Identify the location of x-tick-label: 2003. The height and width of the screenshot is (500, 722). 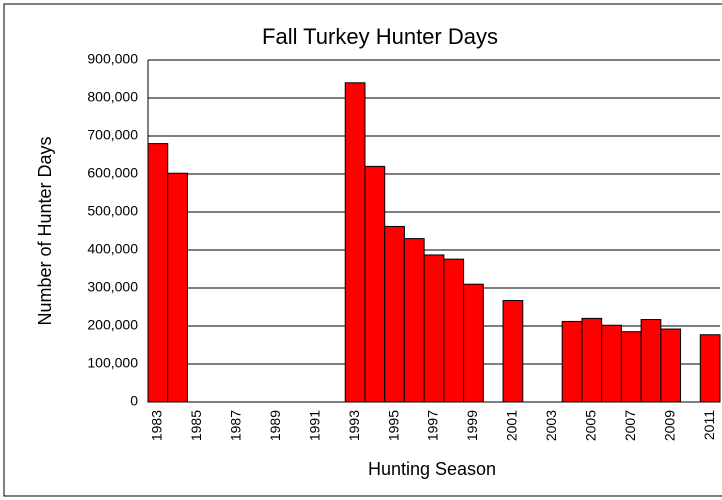
(551, 425).